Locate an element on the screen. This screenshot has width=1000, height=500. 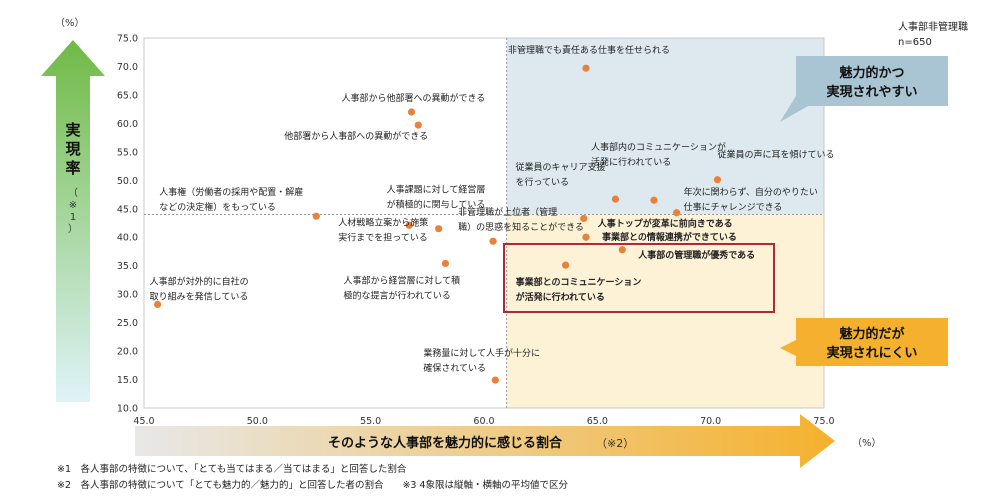
sample-label: 人事部非管理職 is located at coordinates (933, 26).